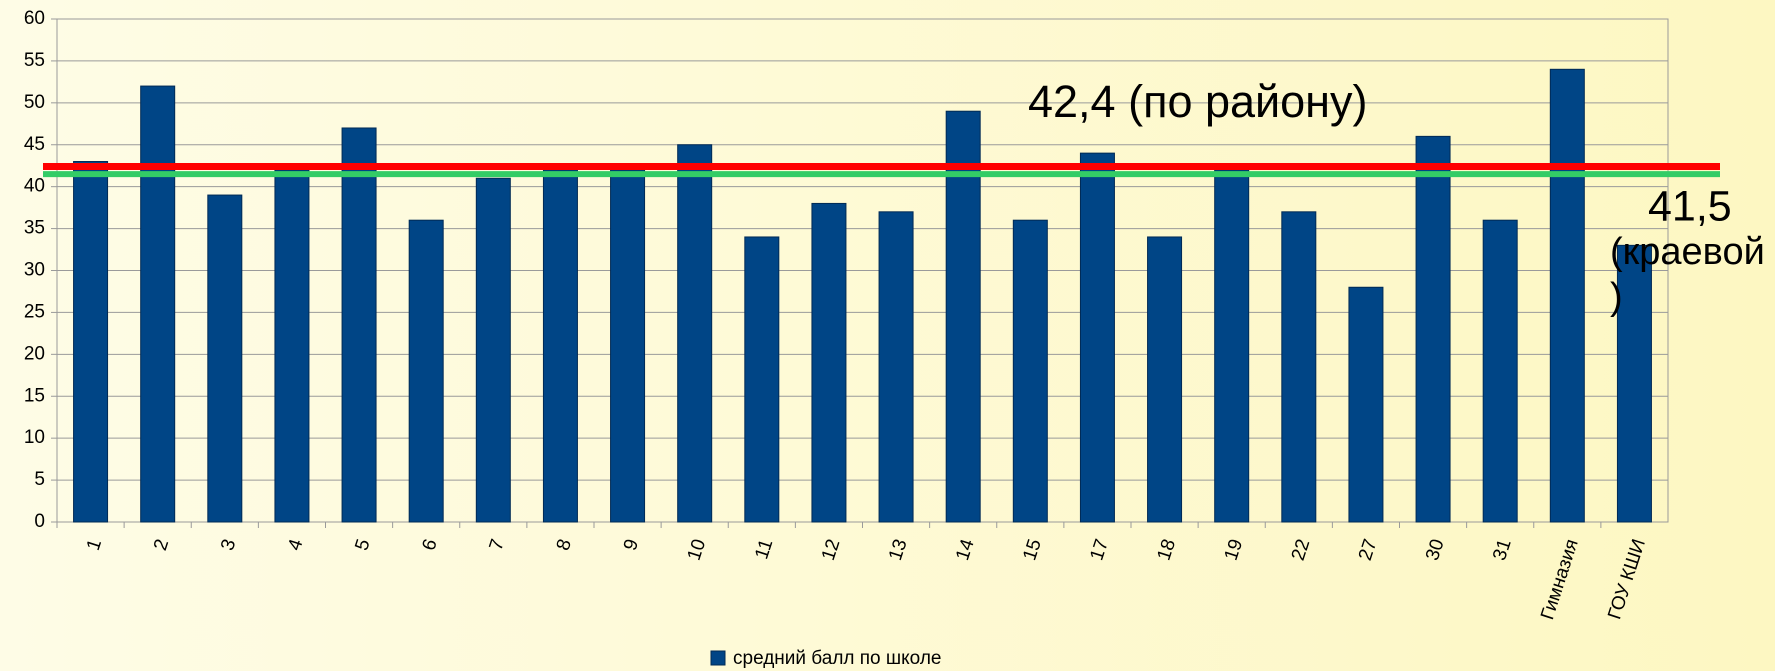 This screenshot has width=1775, height=671. What do you see at coordinates (1616, 297) in the screenshot?
I see `reference-label: )` at bounding box center [1616, 297].